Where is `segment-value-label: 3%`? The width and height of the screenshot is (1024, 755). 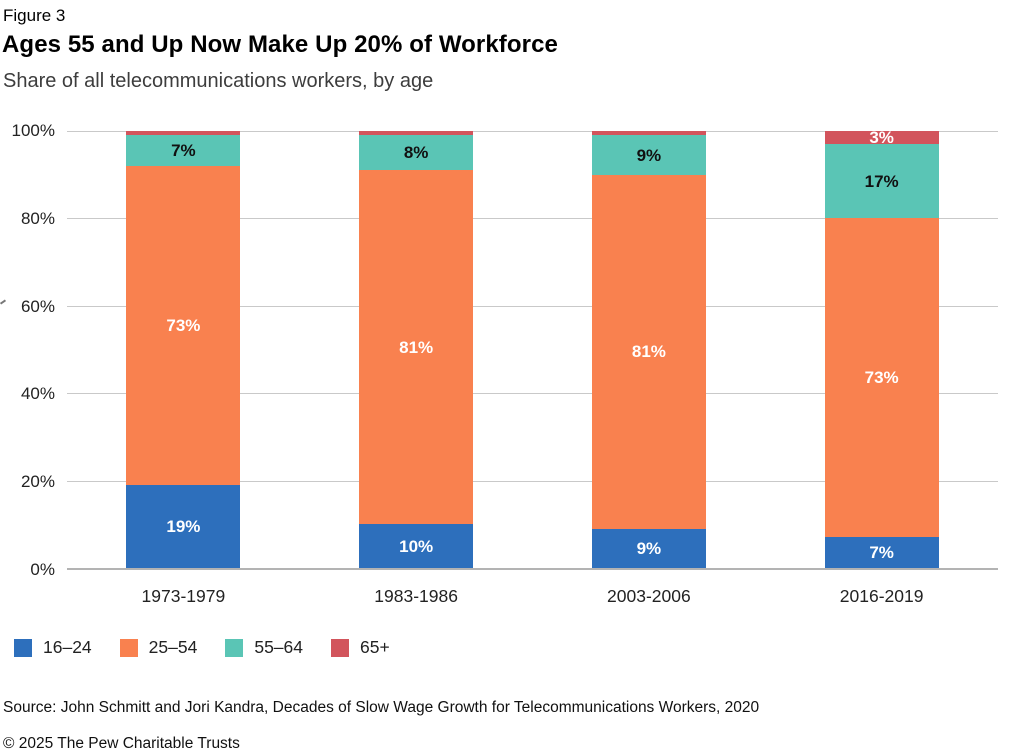
segment-value-label: 3% is located at coordinates (881, 138).